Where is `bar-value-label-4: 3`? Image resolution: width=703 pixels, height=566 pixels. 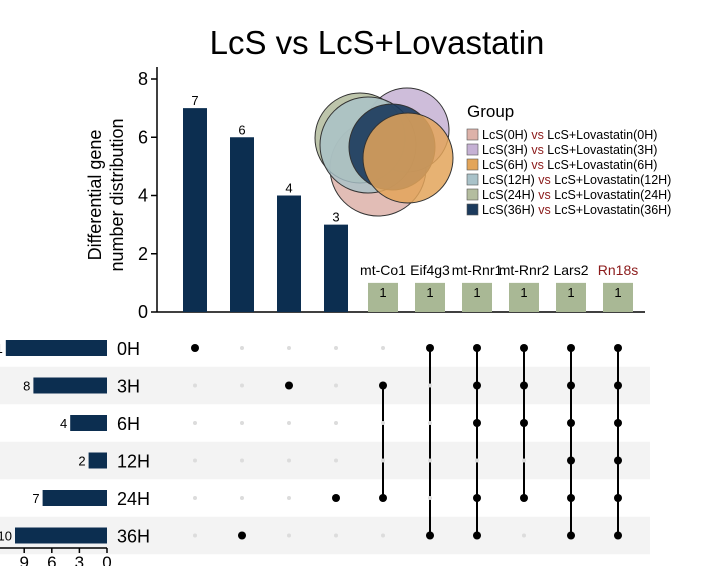
bar-value-label-4: 3 is located at coordinates (335, 217).